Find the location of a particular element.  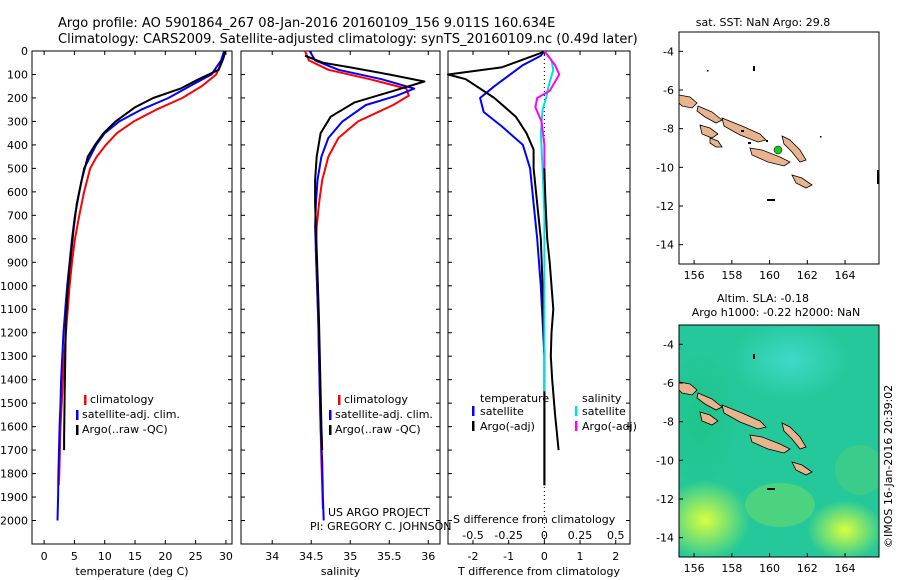

legend-swatch-t-satellite is located at coordinates (473, 411).